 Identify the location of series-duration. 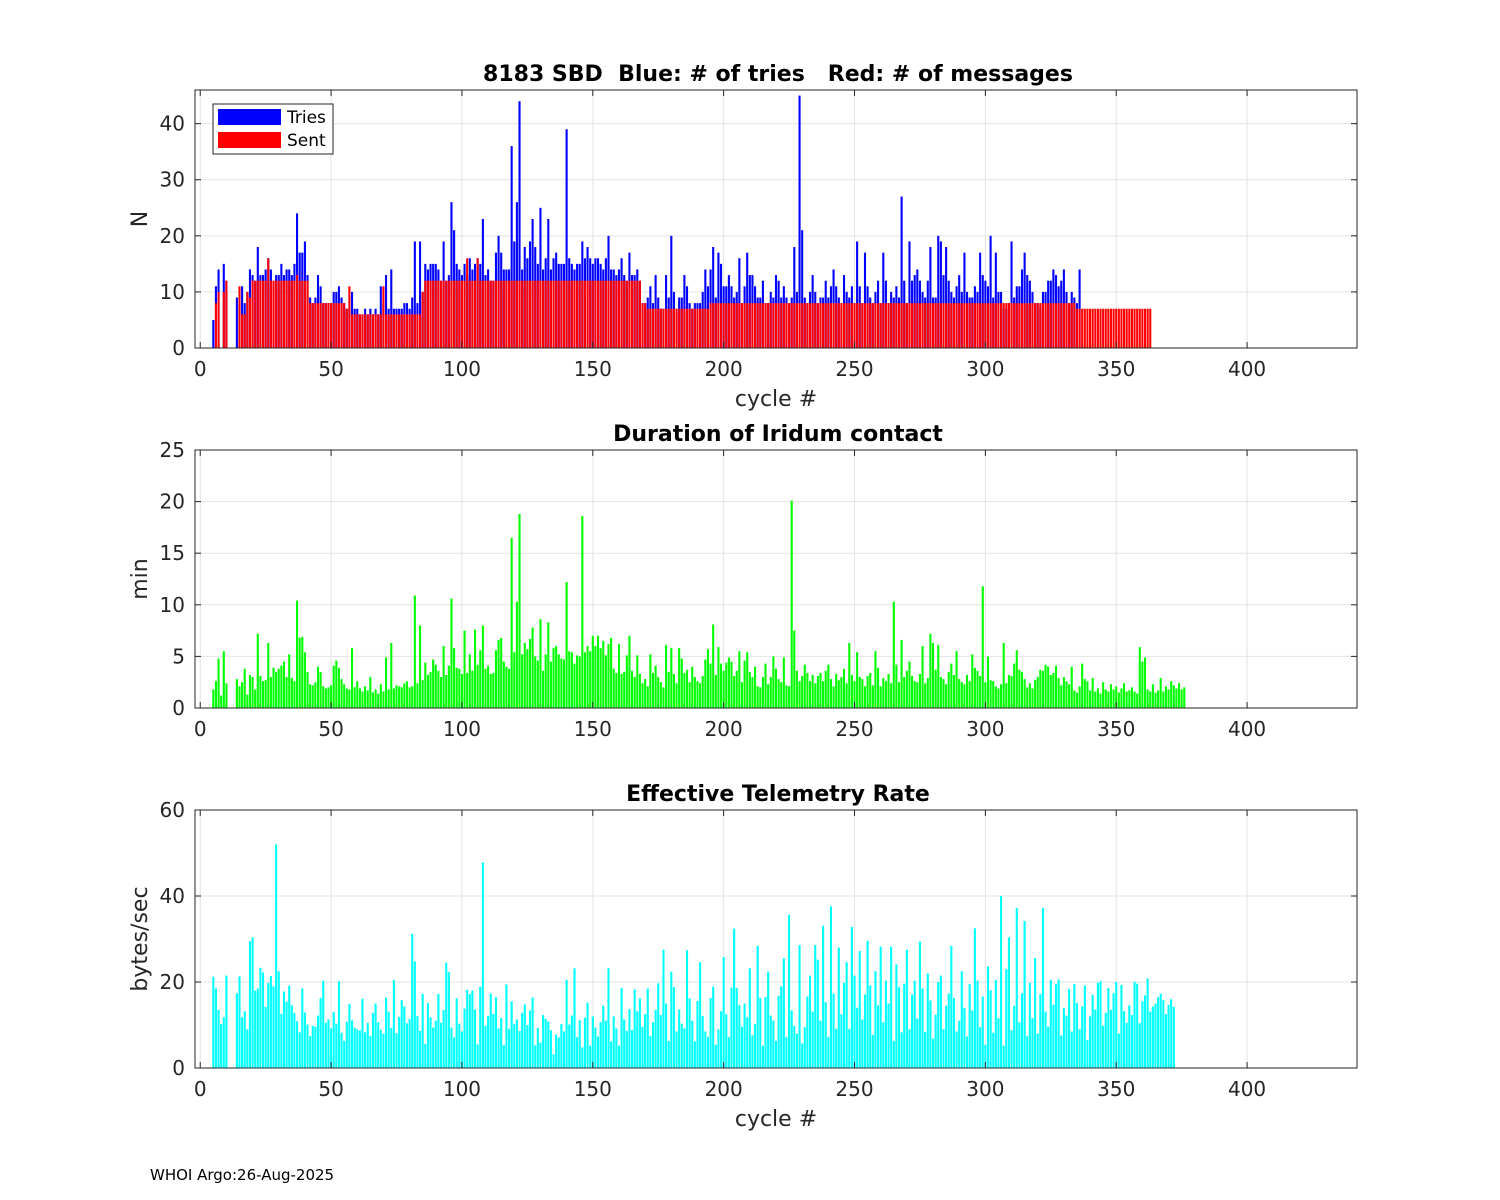
(699, 604).